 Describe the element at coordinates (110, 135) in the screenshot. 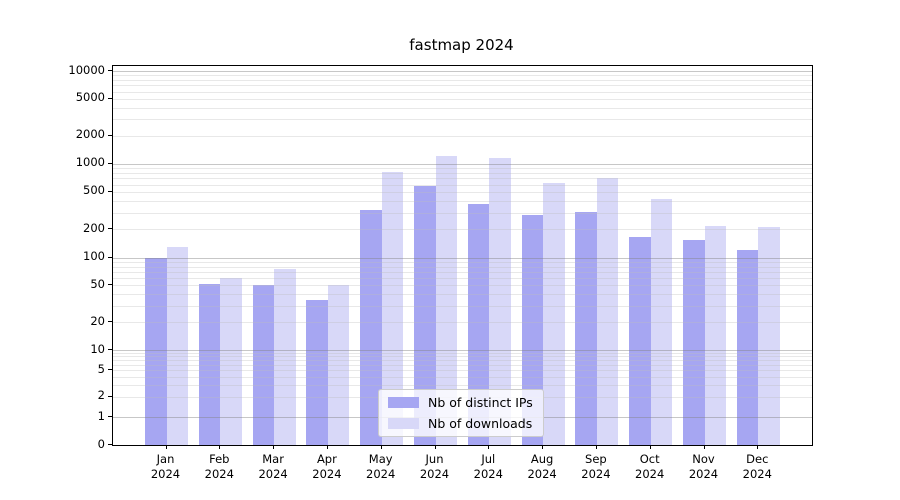

I see `y-tick-mark-2000` at that location.